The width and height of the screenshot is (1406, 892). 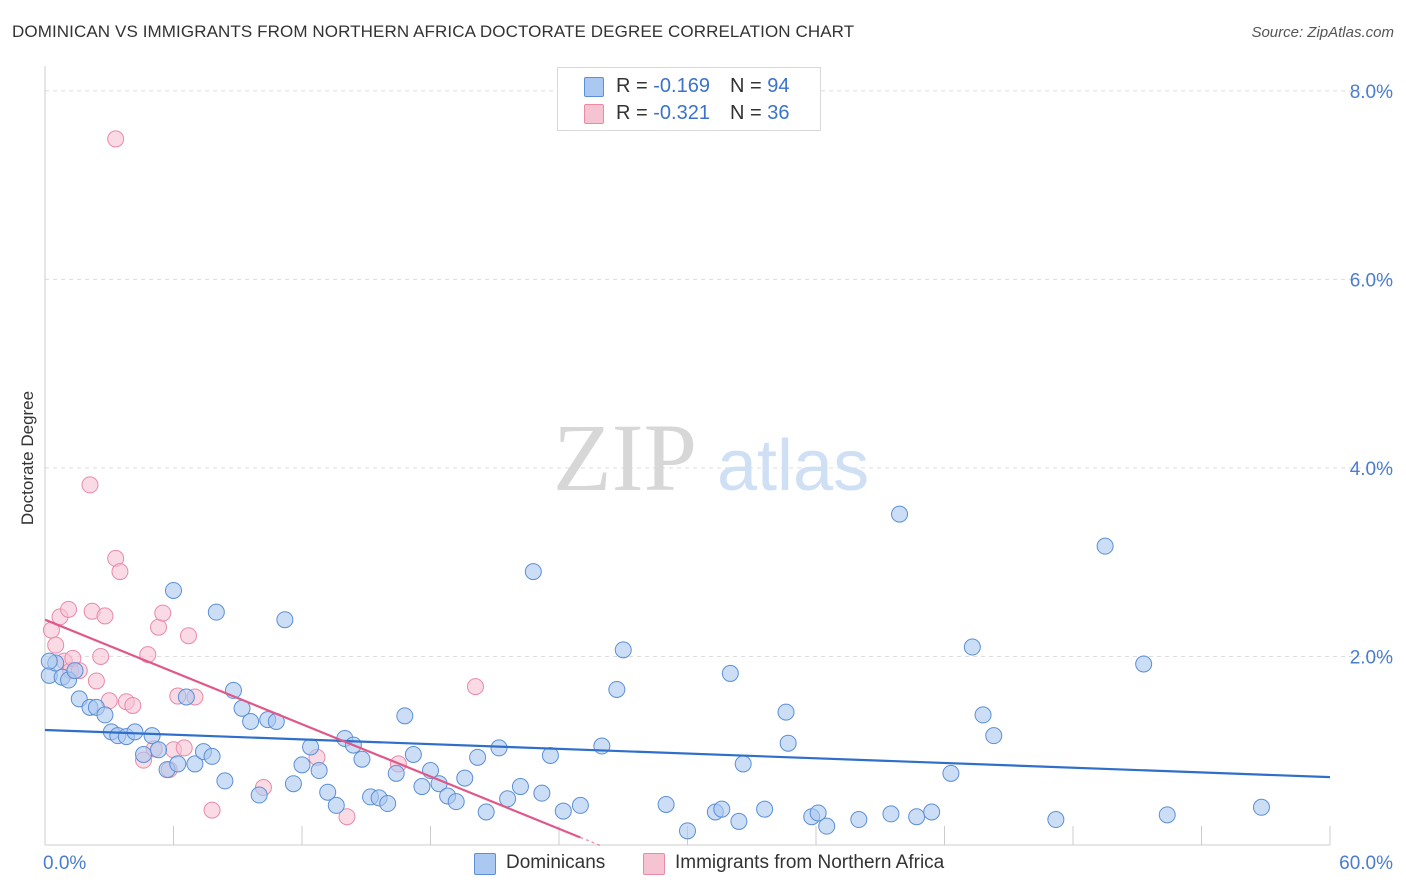 I want to click on legend-n-value: 36, so click(x=778, y=113).